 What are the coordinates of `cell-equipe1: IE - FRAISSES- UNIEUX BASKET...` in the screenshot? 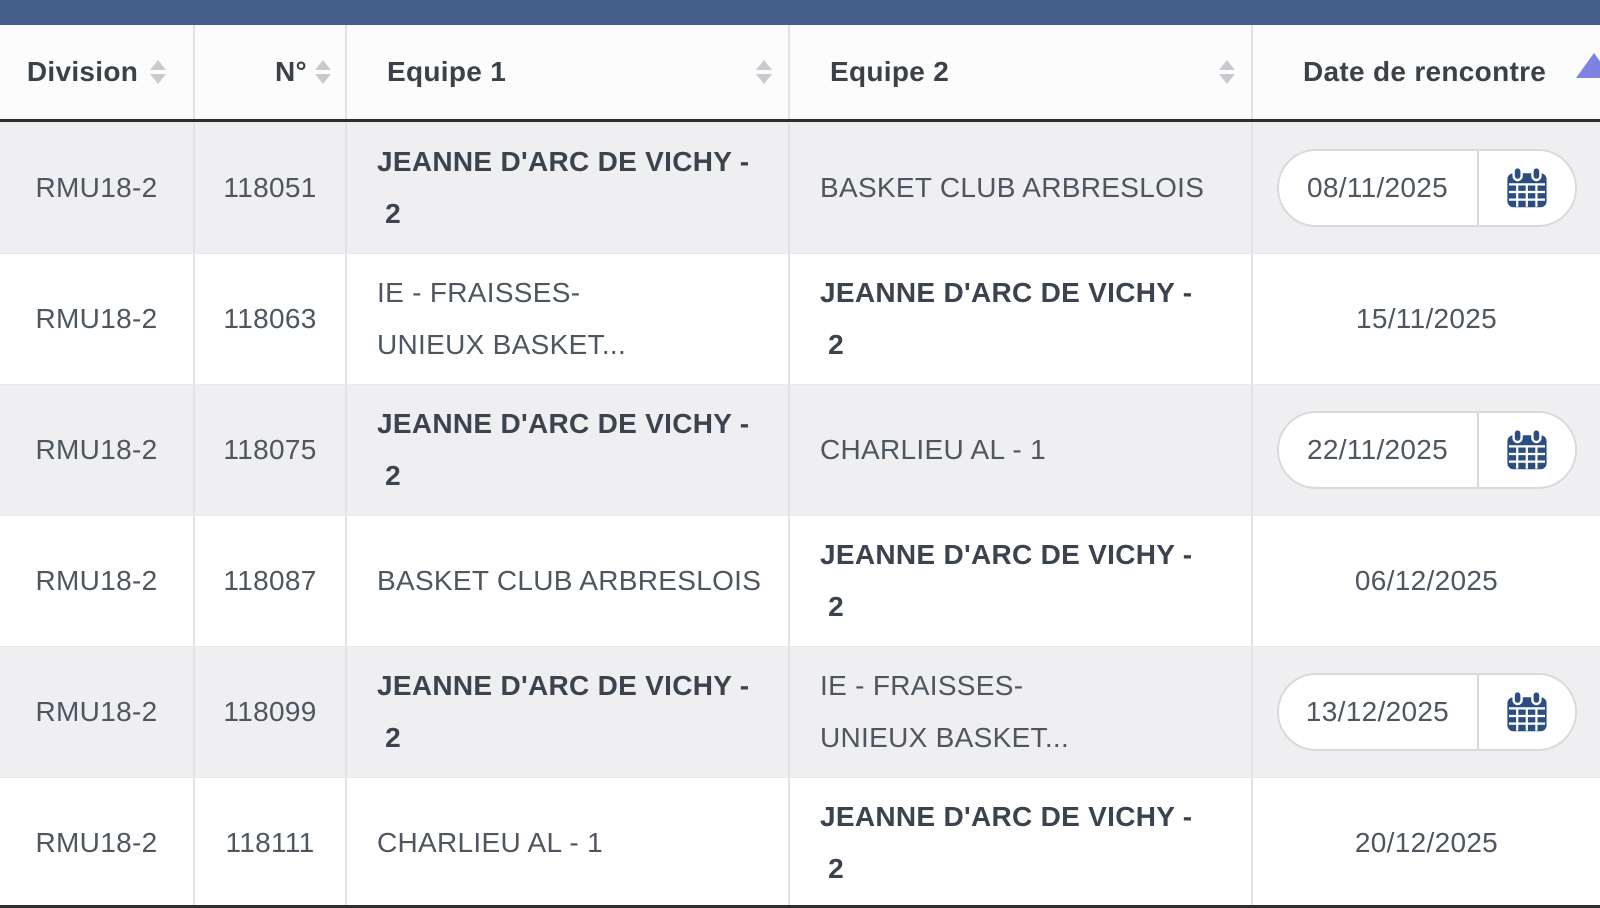 It's located at (568, 319).